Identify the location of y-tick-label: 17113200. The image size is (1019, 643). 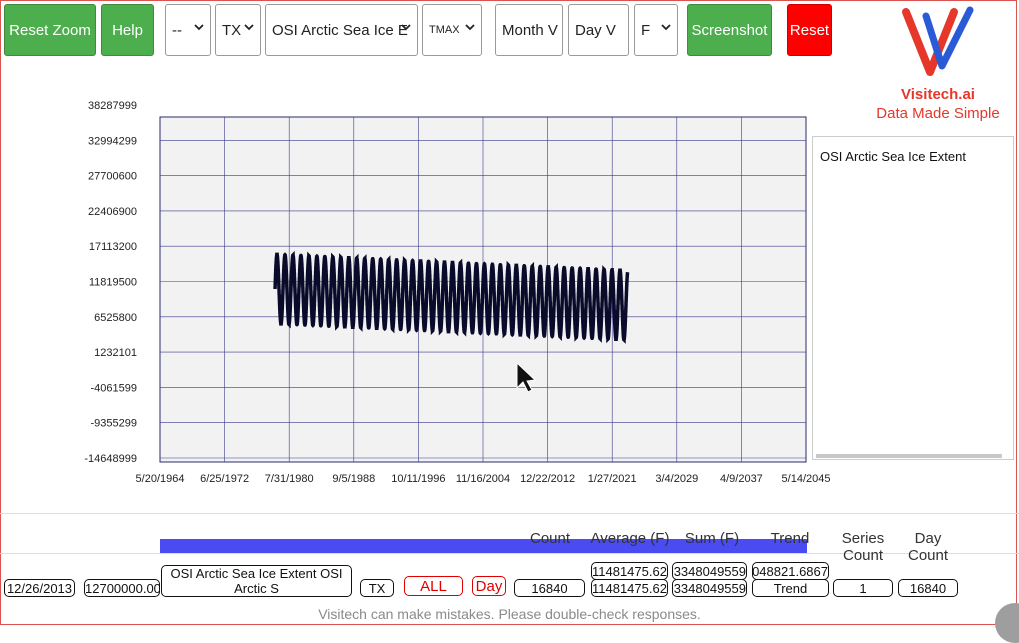
(113, 247).